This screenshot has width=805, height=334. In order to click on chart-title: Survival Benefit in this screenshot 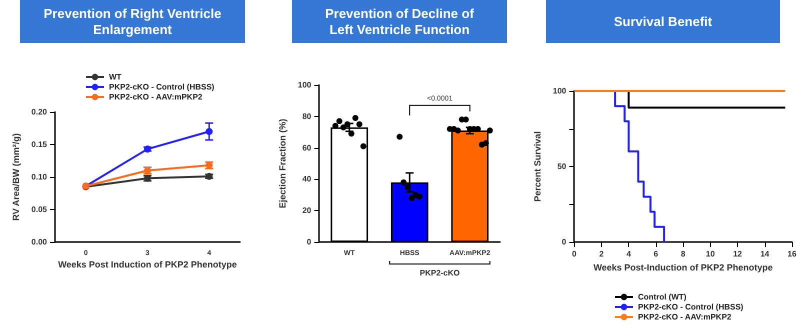, I will do `click(663, 21)`.